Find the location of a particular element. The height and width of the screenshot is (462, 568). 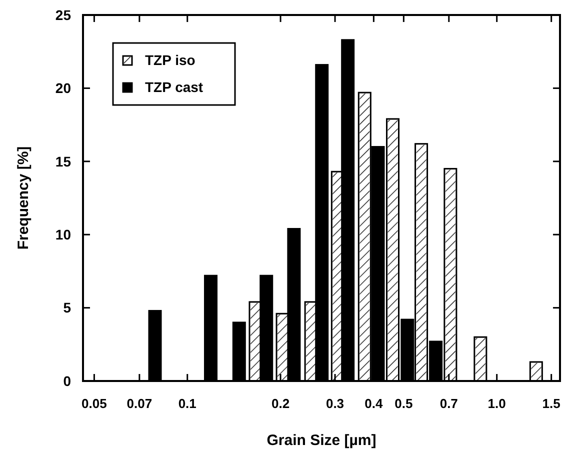

legend-label: TZP cast is located at coordinates (174, 87).